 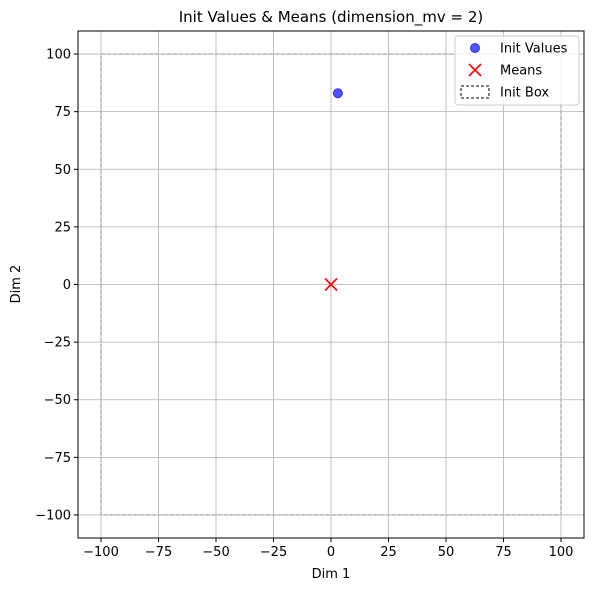 I want to click on x-tick-label: 100, so click(x=561, y=552).